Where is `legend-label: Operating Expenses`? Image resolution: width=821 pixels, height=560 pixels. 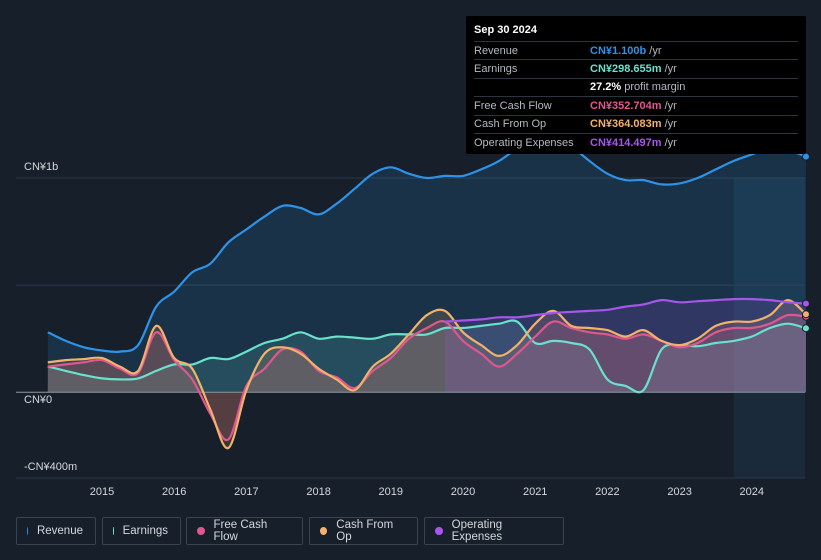 legend-label: Operating Expenses is located at coordinates (477, 531).